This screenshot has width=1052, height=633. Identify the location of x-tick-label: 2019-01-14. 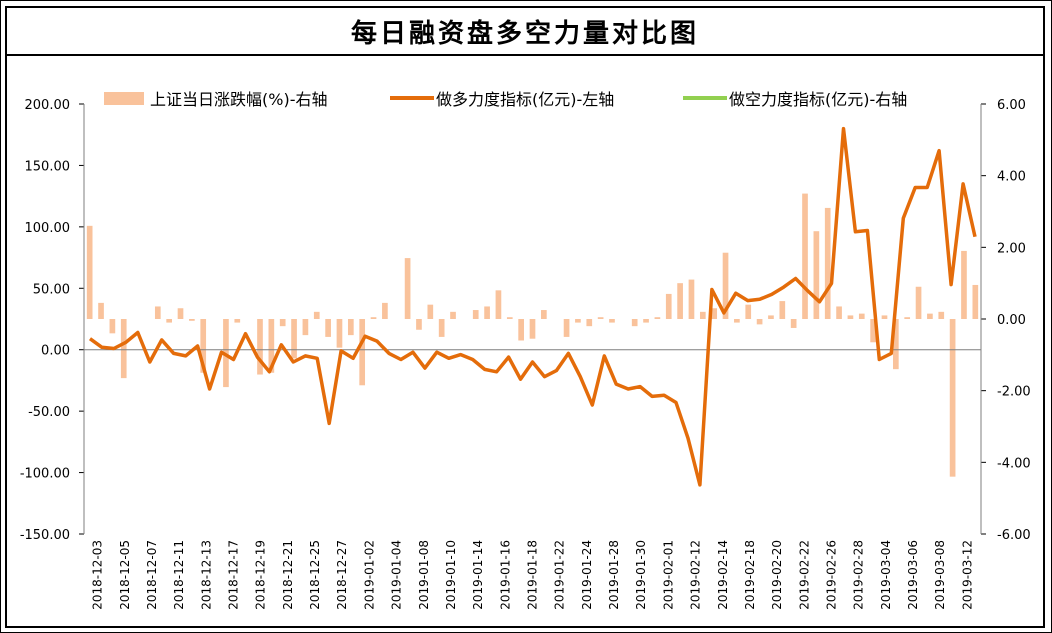
(478, 575).